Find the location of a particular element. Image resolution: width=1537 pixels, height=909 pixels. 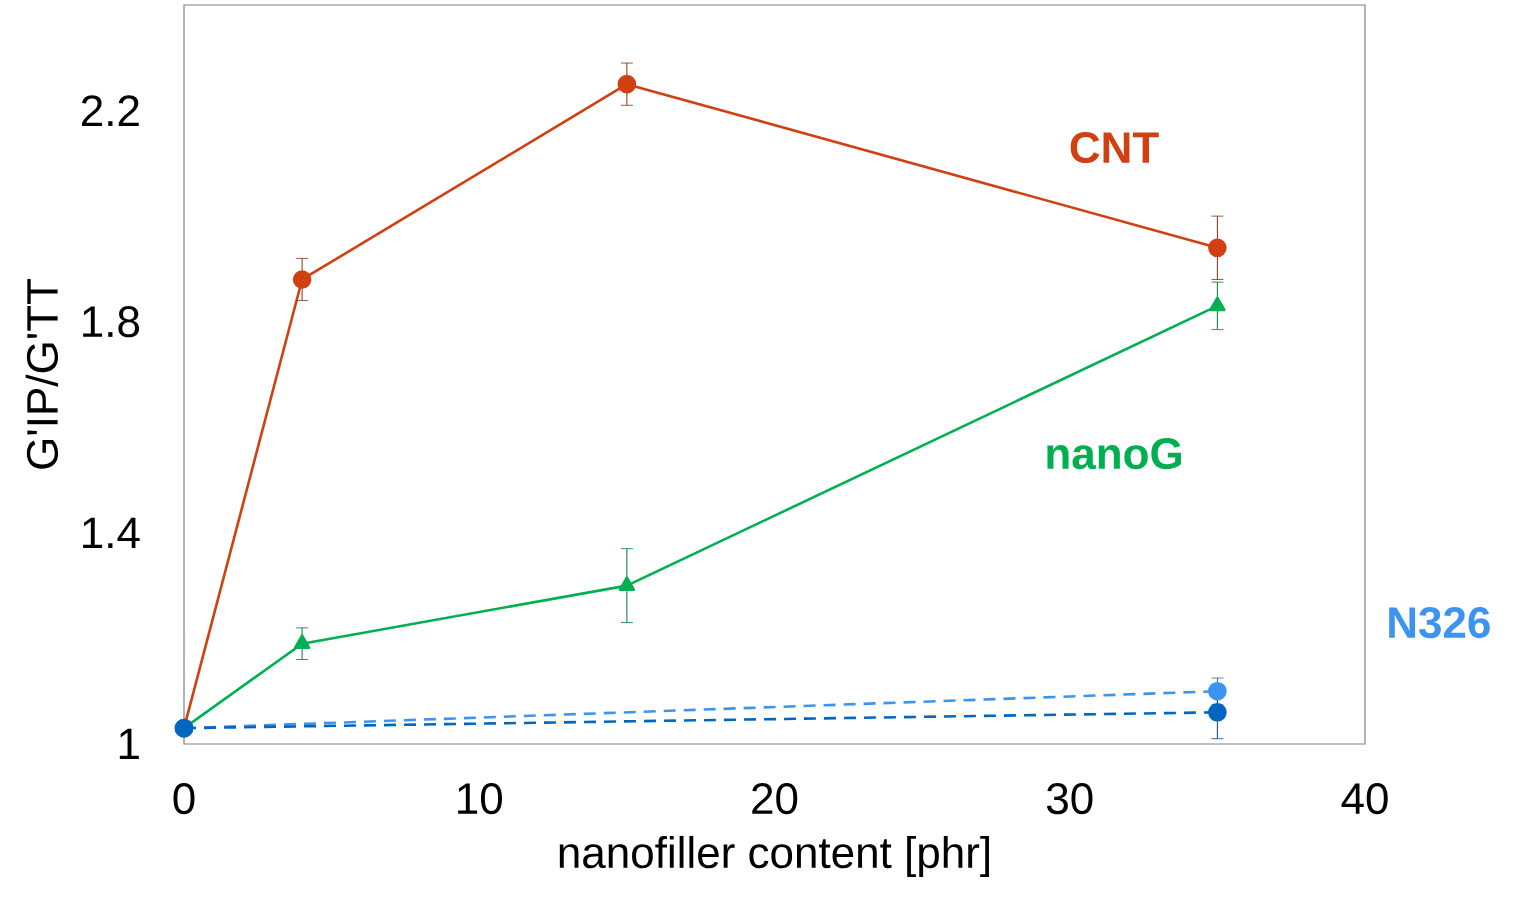

text: N326 is located at coordinates (1439, 622).